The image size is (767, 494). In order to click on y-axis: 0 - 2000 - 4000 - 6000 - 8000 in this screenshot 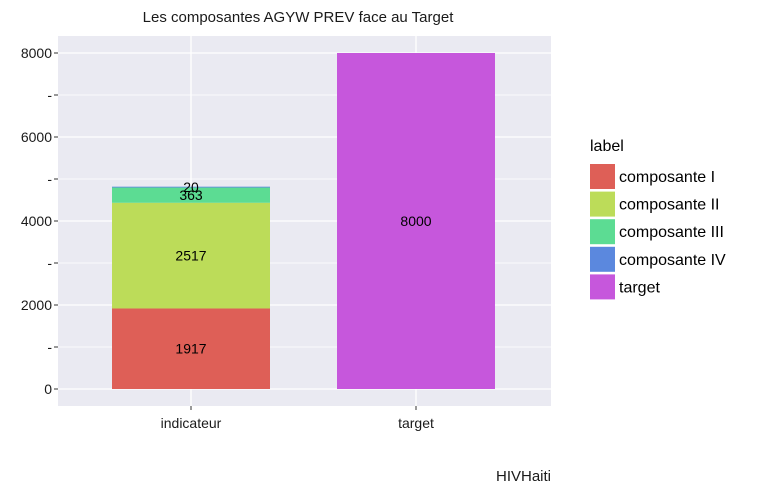, I will do `click(39, 221)`.